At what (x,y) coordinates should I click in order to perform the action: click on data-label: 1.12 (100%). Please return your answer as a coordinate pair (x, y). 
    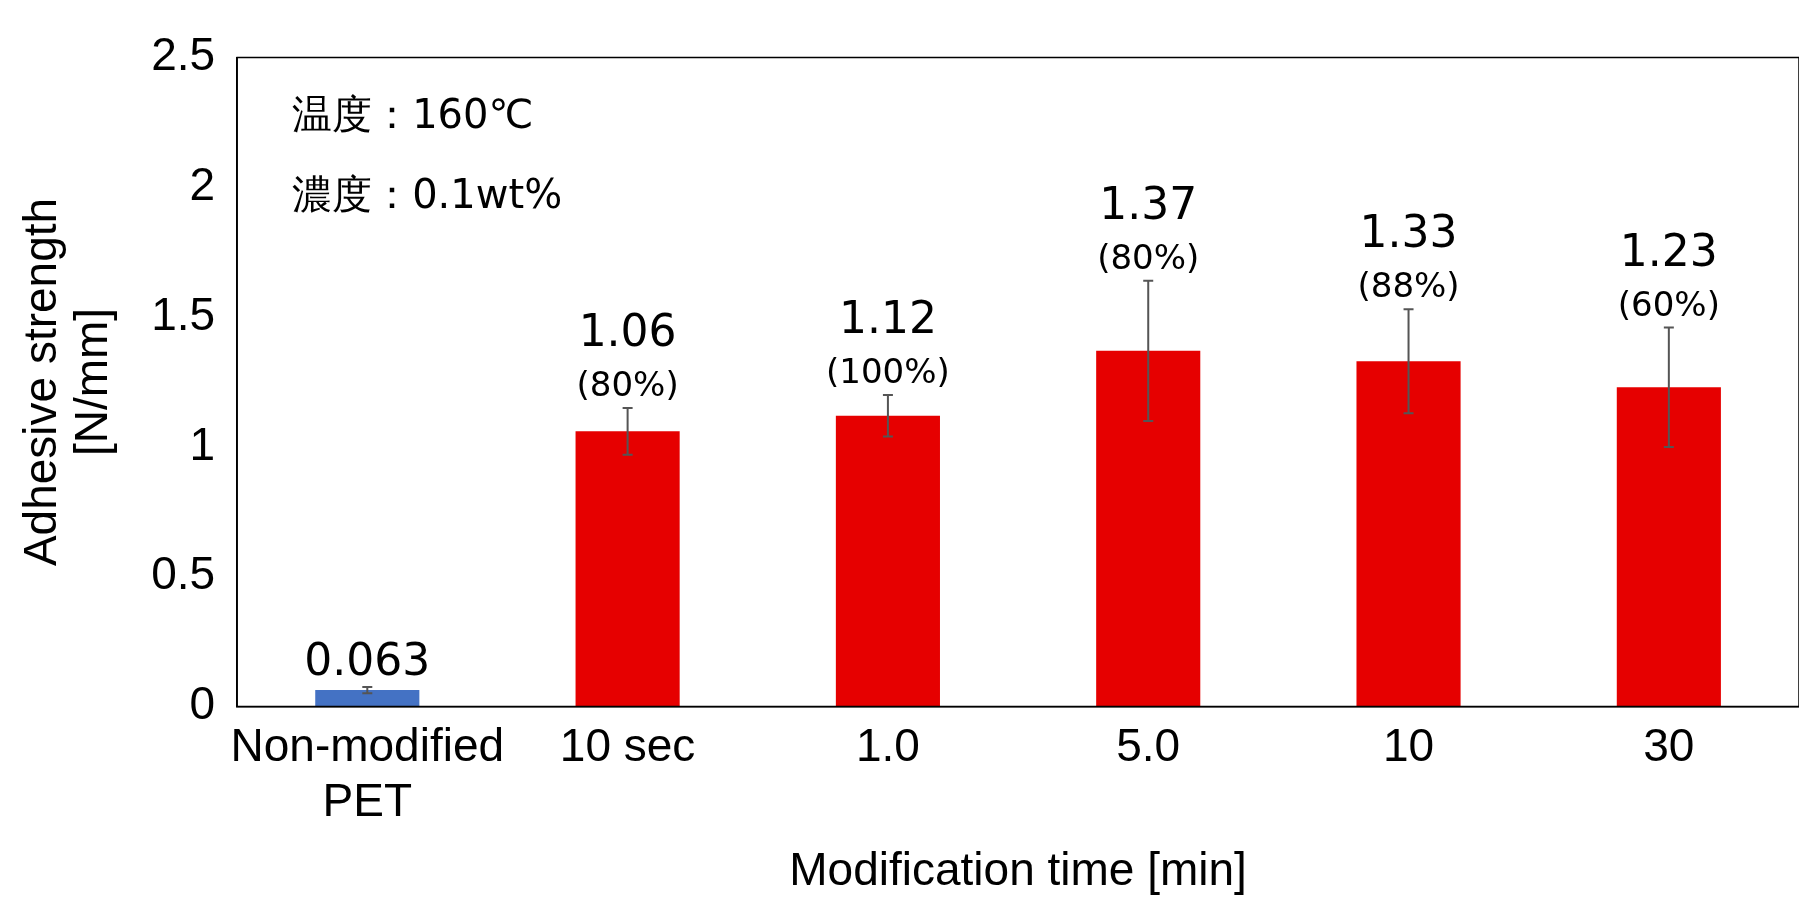
    Looking at the image, I should click on (888, 341).